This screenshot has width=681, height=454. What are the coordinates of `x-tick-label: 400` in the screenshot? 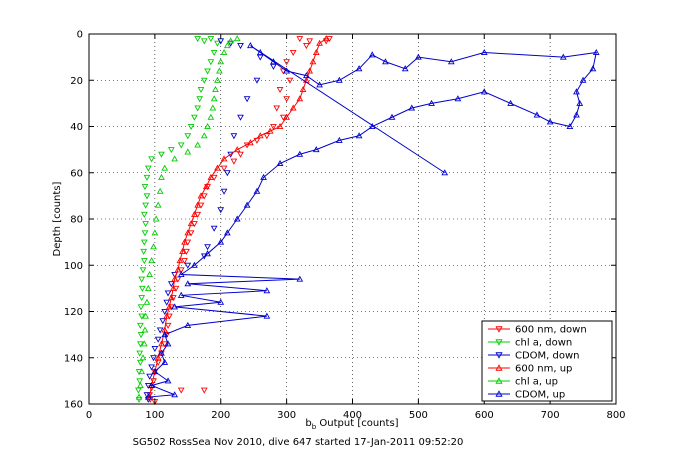 It's located at (352, 415).